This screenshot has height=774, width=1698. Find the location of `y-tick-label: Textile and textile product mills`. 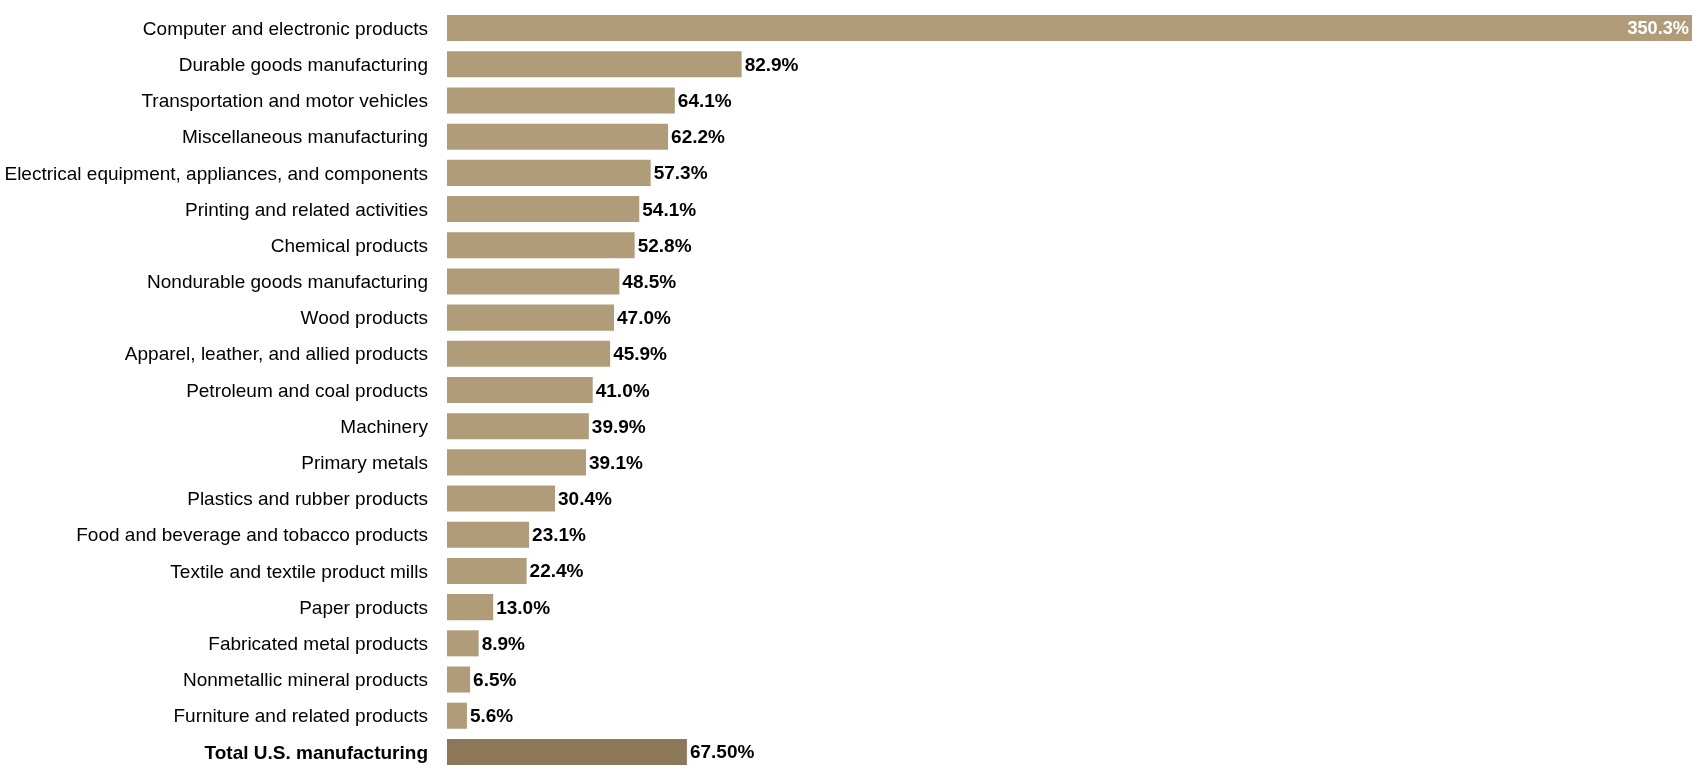

y-tick-label: Textile and textile product mills is located at coordinates (299, 571).